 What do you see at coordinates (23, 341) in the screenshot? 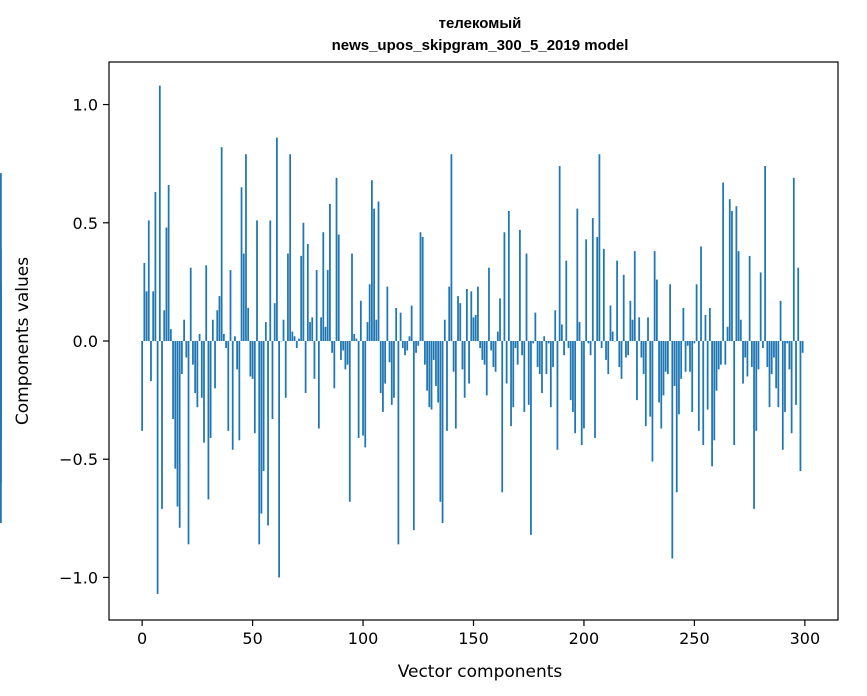
I see `y-axis-label: Components values` at bounding box center [23, 341].